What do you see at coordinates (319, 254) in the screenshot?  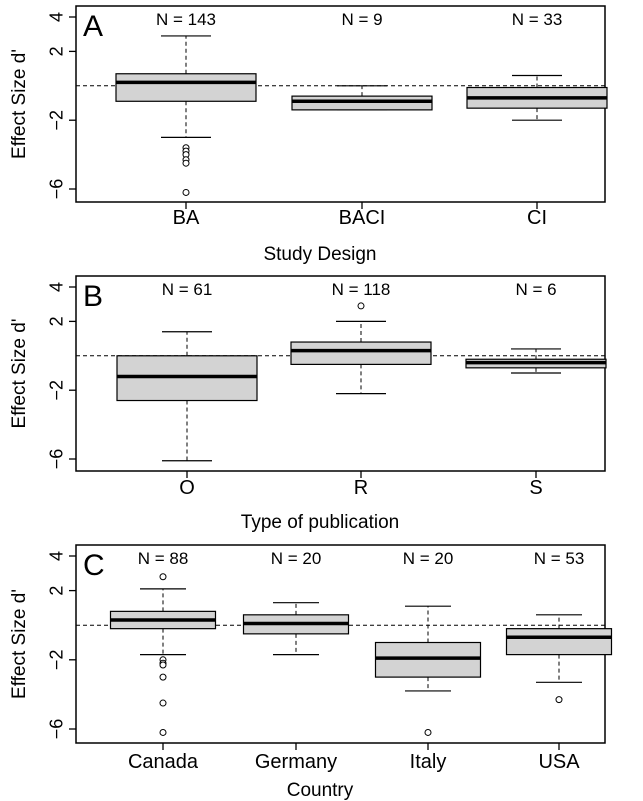 I see `x-axis-label: Study Design` at bounding box center [319, 254].